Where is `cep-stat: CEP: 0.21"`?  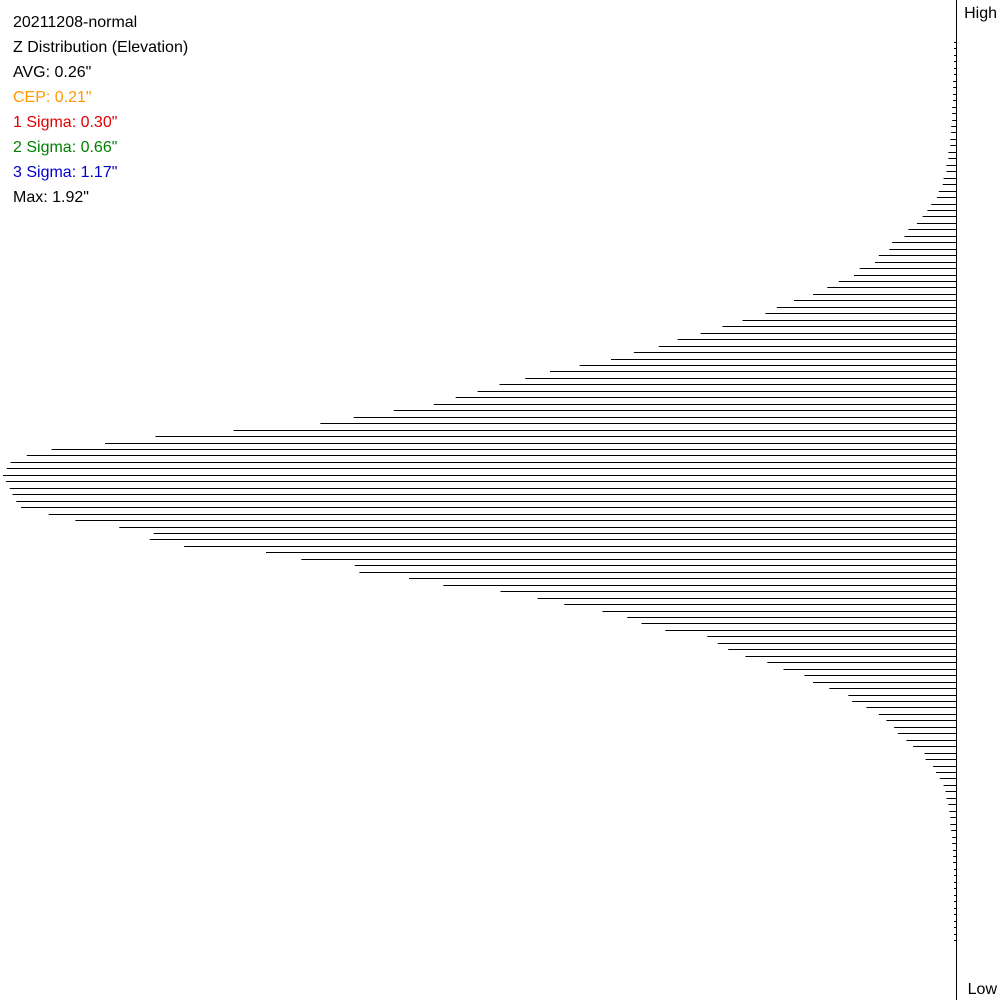 cep-stat: CEP: 0.21" is located at coordinates (52, 97).